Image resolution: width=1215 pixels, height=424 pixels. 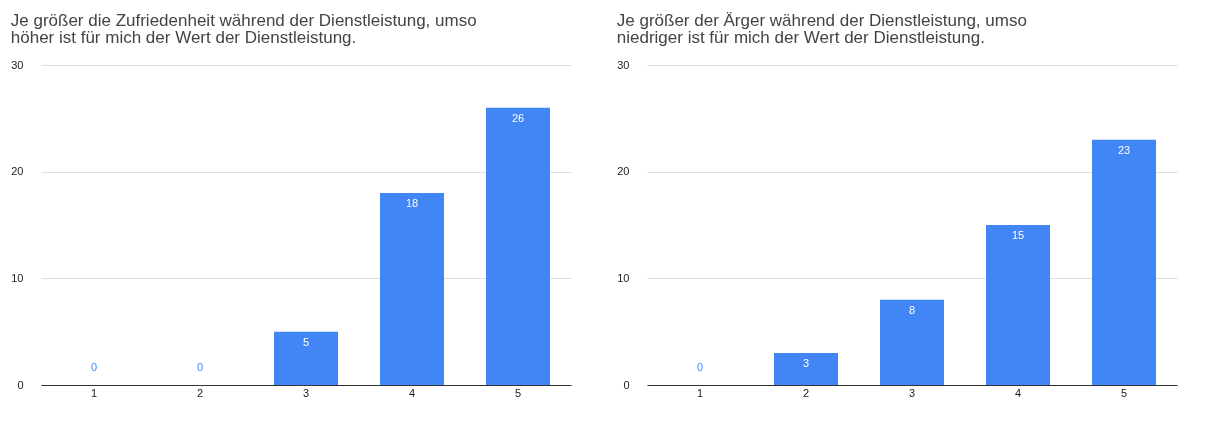 I want to click on data-label: 8, so click(x=912, y=309).